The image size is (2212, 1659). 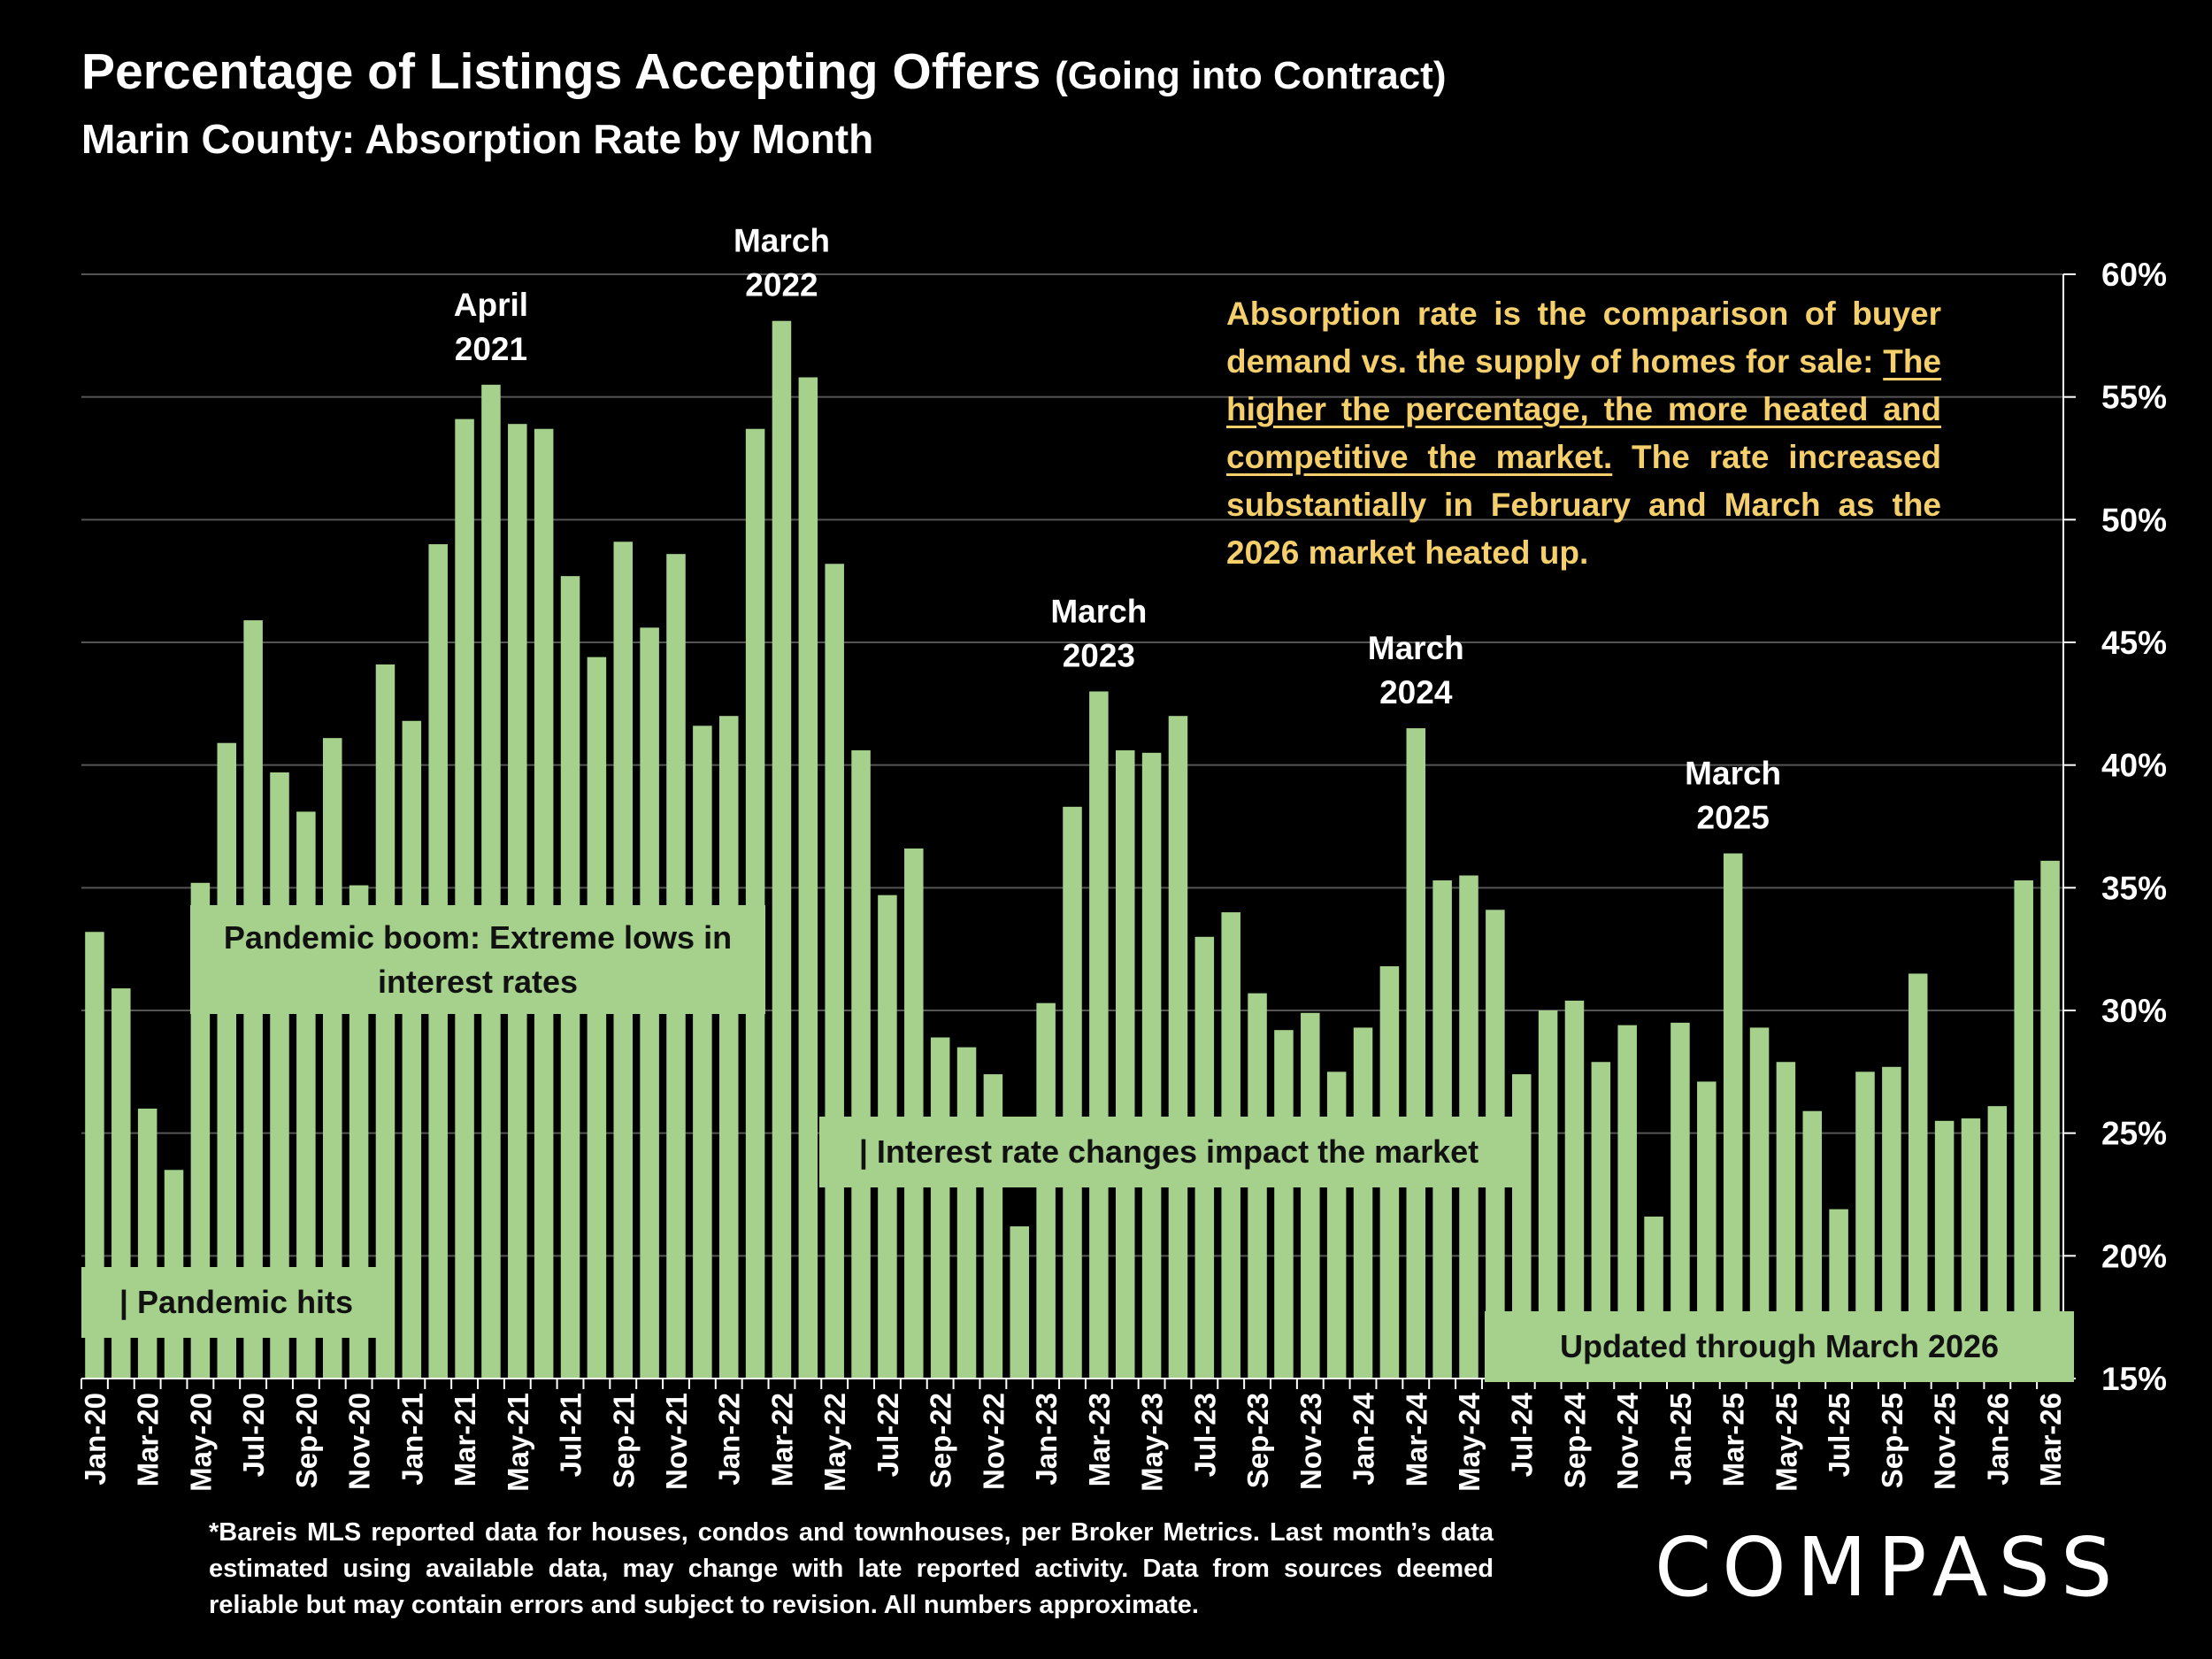 What do you see at coordinates (1416, 1439) in the screenshot?
I see `x-tick-label: Mar-24` at bounding box center [1416, 1439].